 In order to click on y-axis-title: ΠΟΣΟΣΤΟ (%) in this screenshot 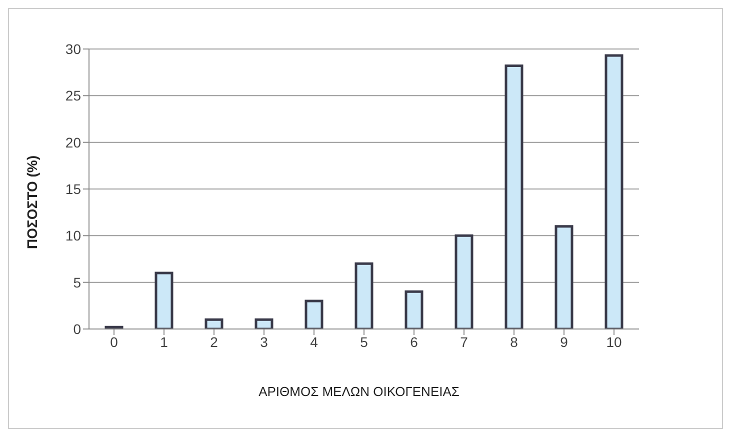, I will do `click(32, 202)`.